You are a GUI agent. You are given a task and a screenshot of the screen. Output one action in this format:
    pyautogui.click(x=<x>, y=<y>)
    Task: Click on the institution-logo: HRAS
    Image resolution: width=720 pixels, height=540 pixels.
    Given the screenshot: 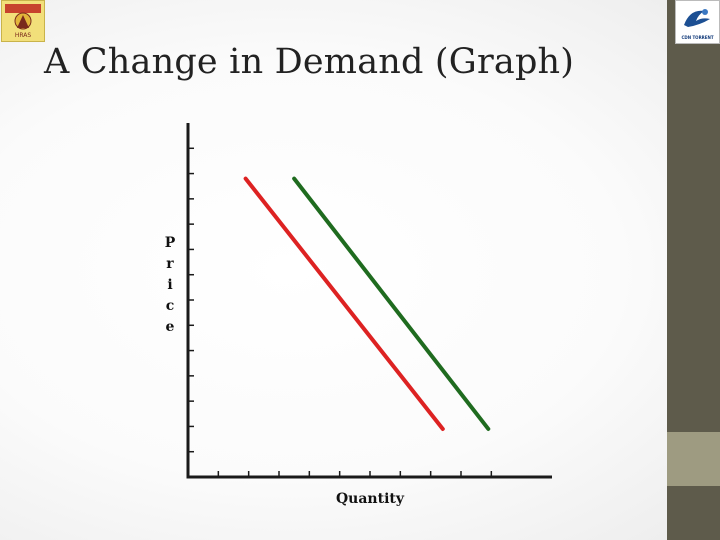 What is the action you would take?
    pyautogui.click(x=23, y=21)
    